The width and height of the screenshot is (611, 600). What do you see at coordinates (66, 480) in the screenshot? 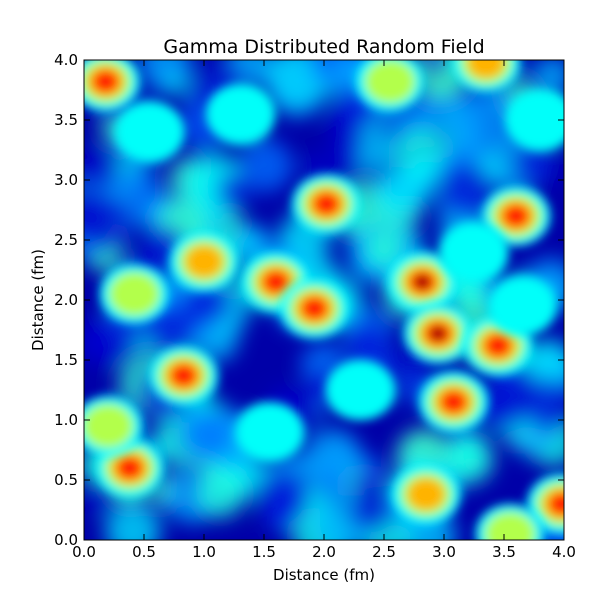
I see `y-tick-label: 0.5` at bounding box center [66, 480].